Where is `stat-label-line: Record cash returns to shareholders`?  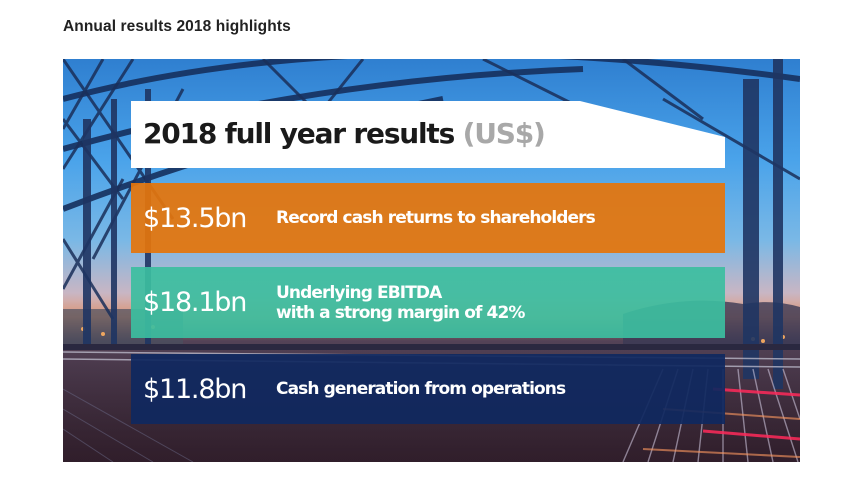
stat-label-line: Record cash returns to shareholders is located at coordinates (436, 218).